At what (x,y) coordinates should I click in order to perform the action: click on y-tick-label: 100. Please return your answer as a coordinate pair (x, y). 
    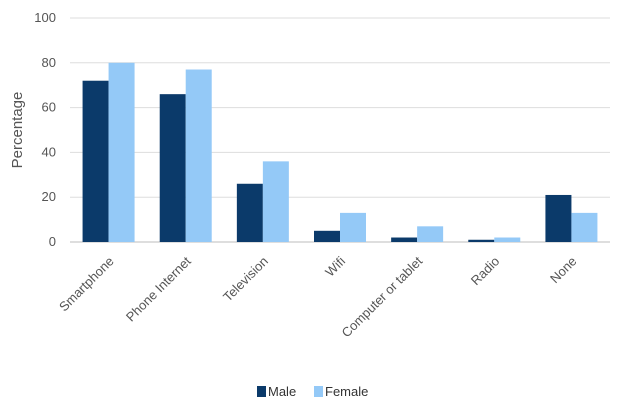
    Looking at the image, I should click on (45, 17).